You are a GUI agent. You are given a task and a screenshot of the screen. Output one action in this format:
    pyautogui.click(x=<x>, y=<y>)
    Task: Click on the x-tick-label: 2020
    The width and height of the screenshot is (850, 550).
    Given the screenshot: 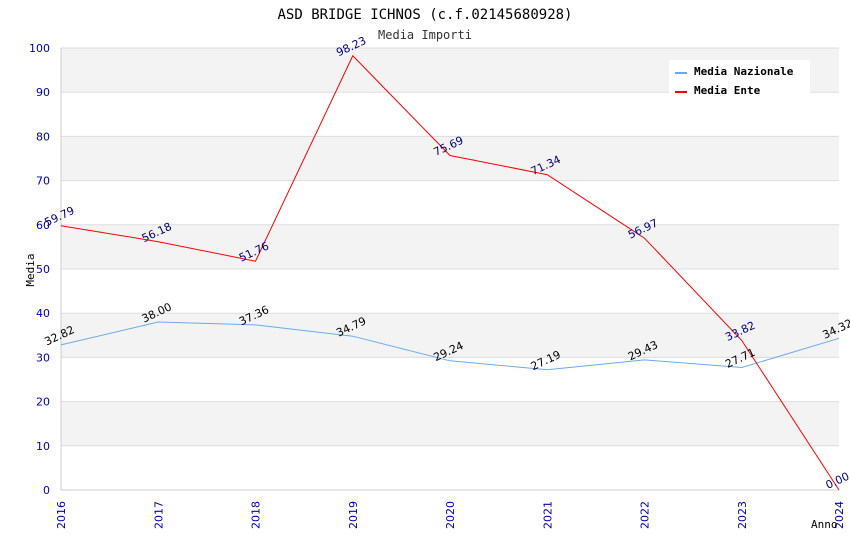 What is the action you would take?
    pyautogui.click(x=450, y=515)
    